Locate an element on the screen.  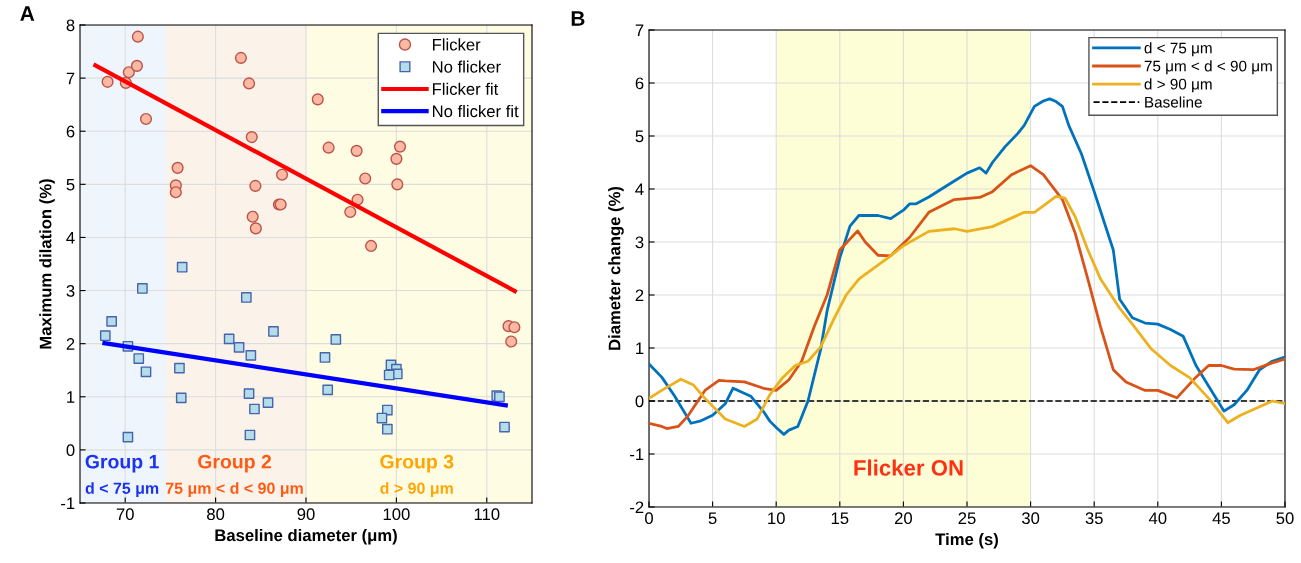
legend-label: 75 μm < d < 90 μm is located at coordinates (1208, 67).